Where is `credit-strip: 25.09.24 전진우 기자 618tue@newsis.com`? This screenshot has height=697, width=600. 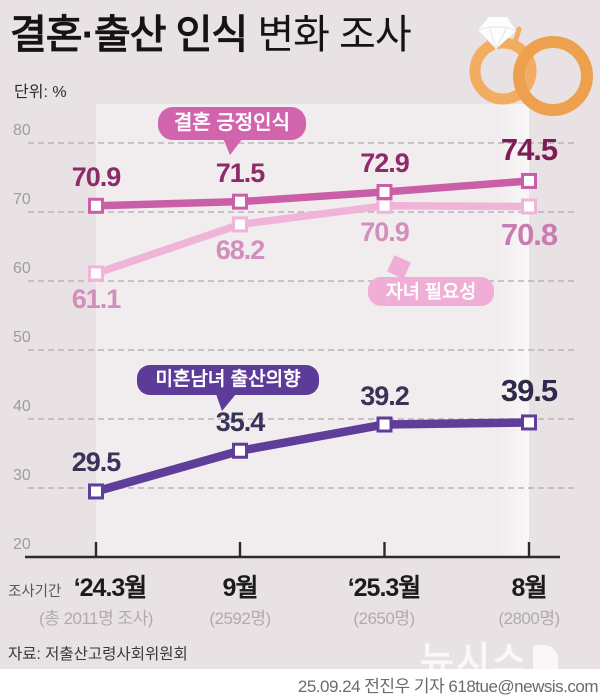
credit-strip: 25.09.24 전진우 기자 618tue@newsis.com is located at coordinates (300, 683).